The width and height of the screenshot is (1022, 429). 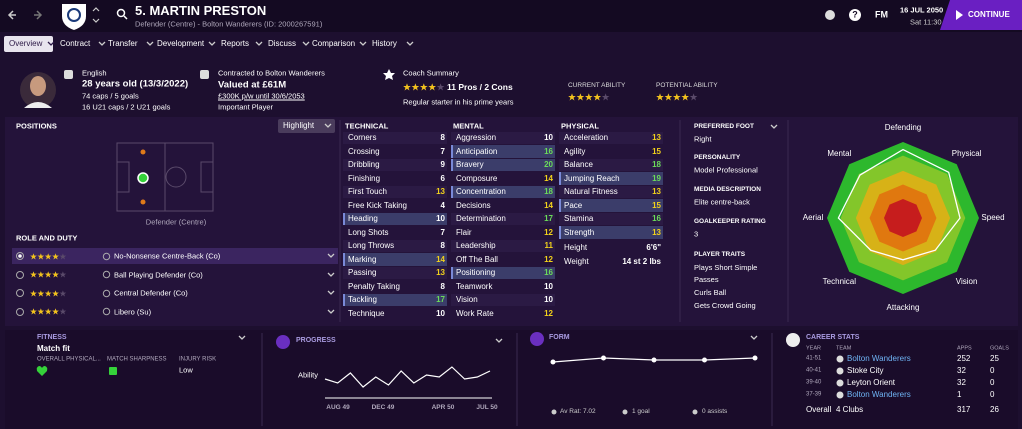 I want to click on career-total-apps: 317, so click(x=964, y=410).